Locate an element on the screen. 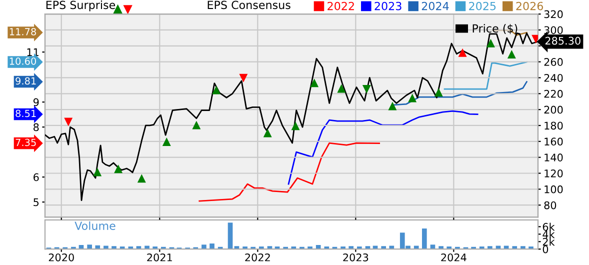  y2-tick-label: 120 is located at coordinates (553, 173).